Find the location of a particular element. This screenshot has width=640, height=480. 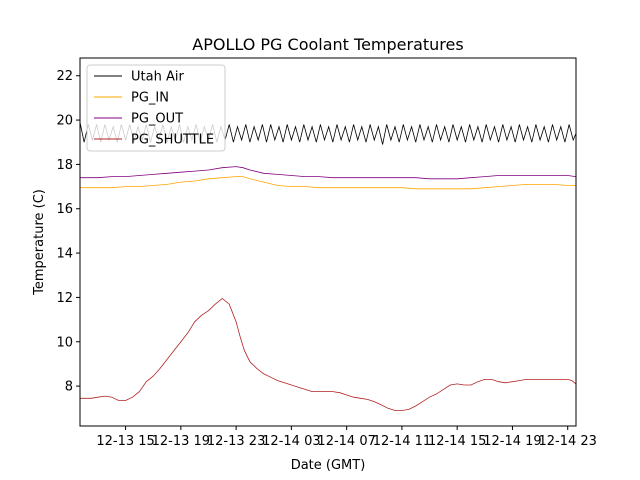

x-tick-label: 12-13 19 is located at coordinates (181, 441).